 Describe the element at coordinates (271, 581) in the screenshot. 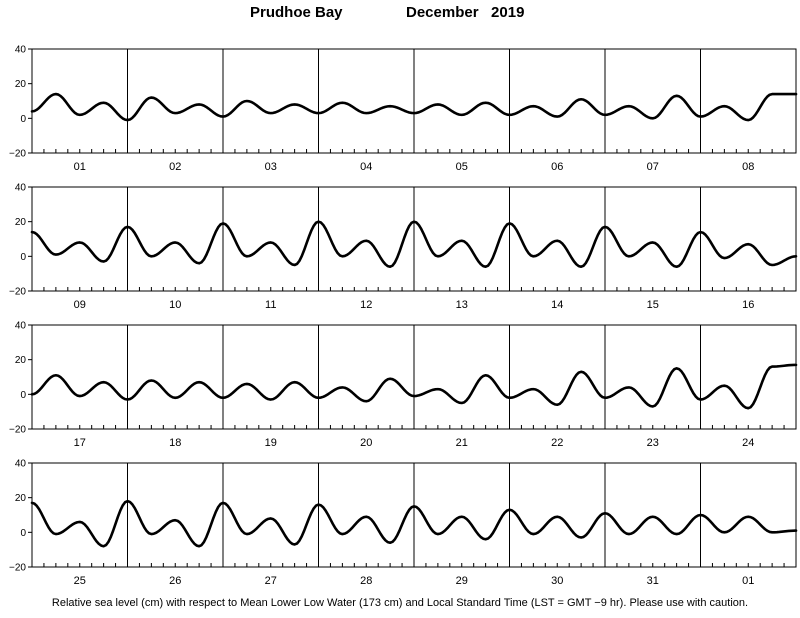

I see `day-label: 27` at that location.